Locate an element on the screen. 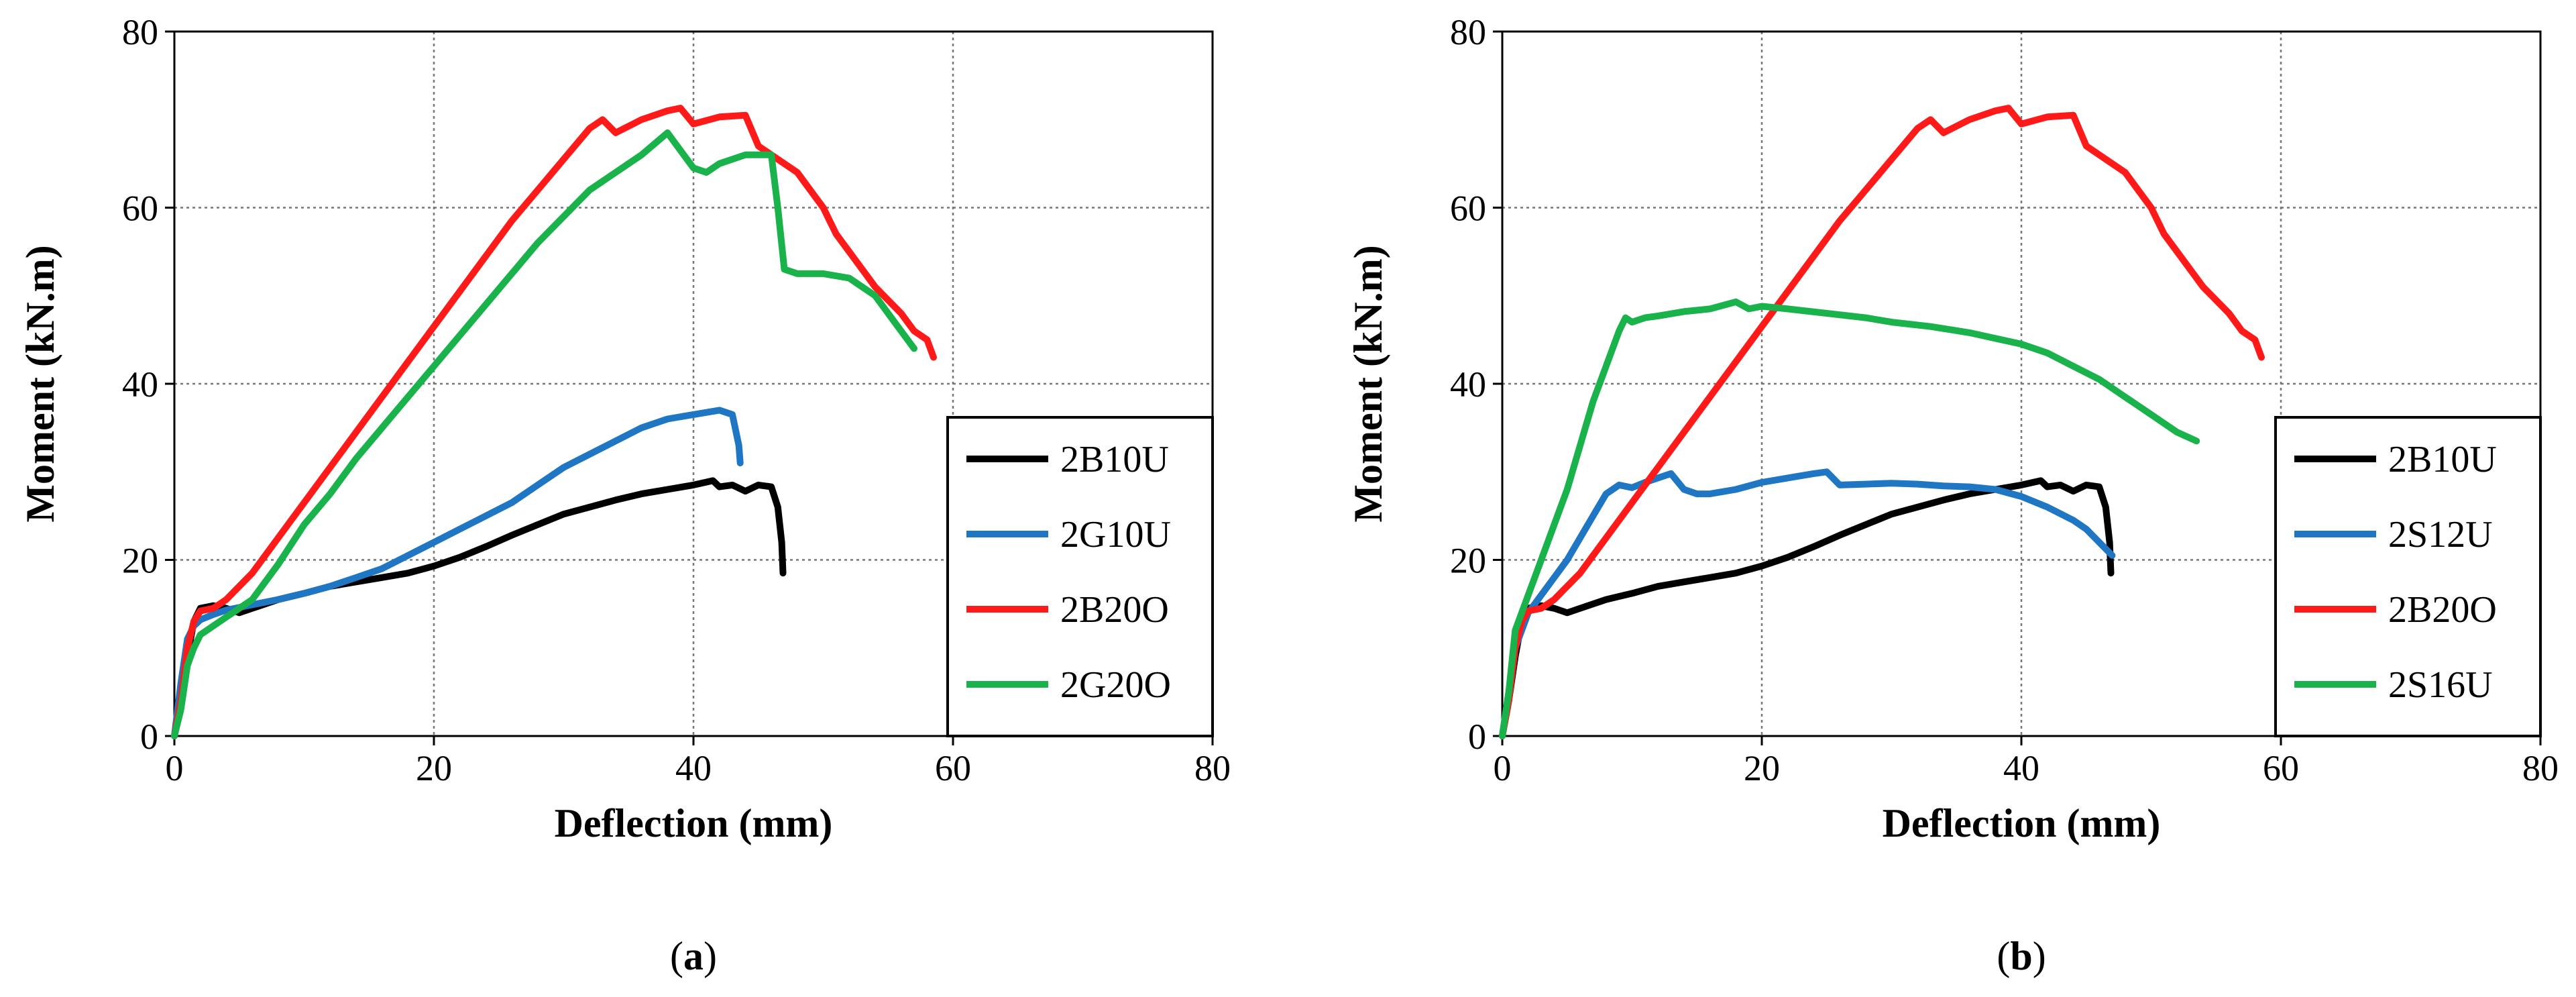  series-line-2s16u is located at coordinates (1849, 518).